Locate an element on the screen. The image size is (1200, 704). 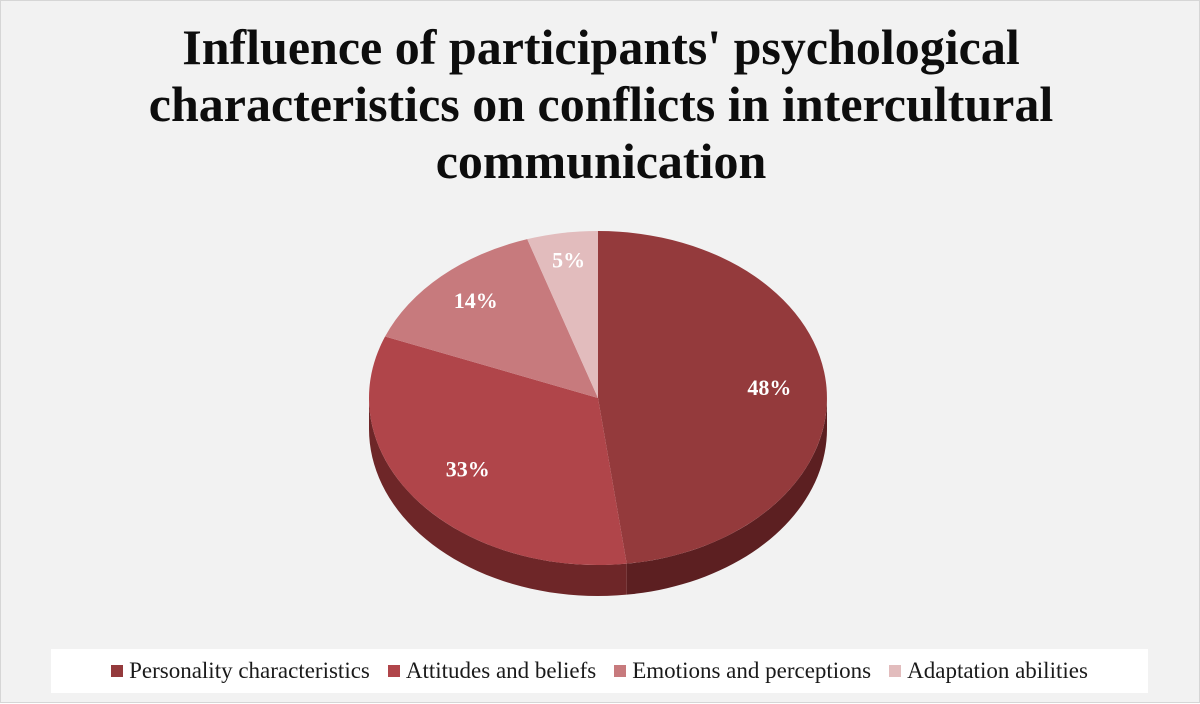
legend-item-adaptation: Adaptation abilities is located at coordinates (988, 671).